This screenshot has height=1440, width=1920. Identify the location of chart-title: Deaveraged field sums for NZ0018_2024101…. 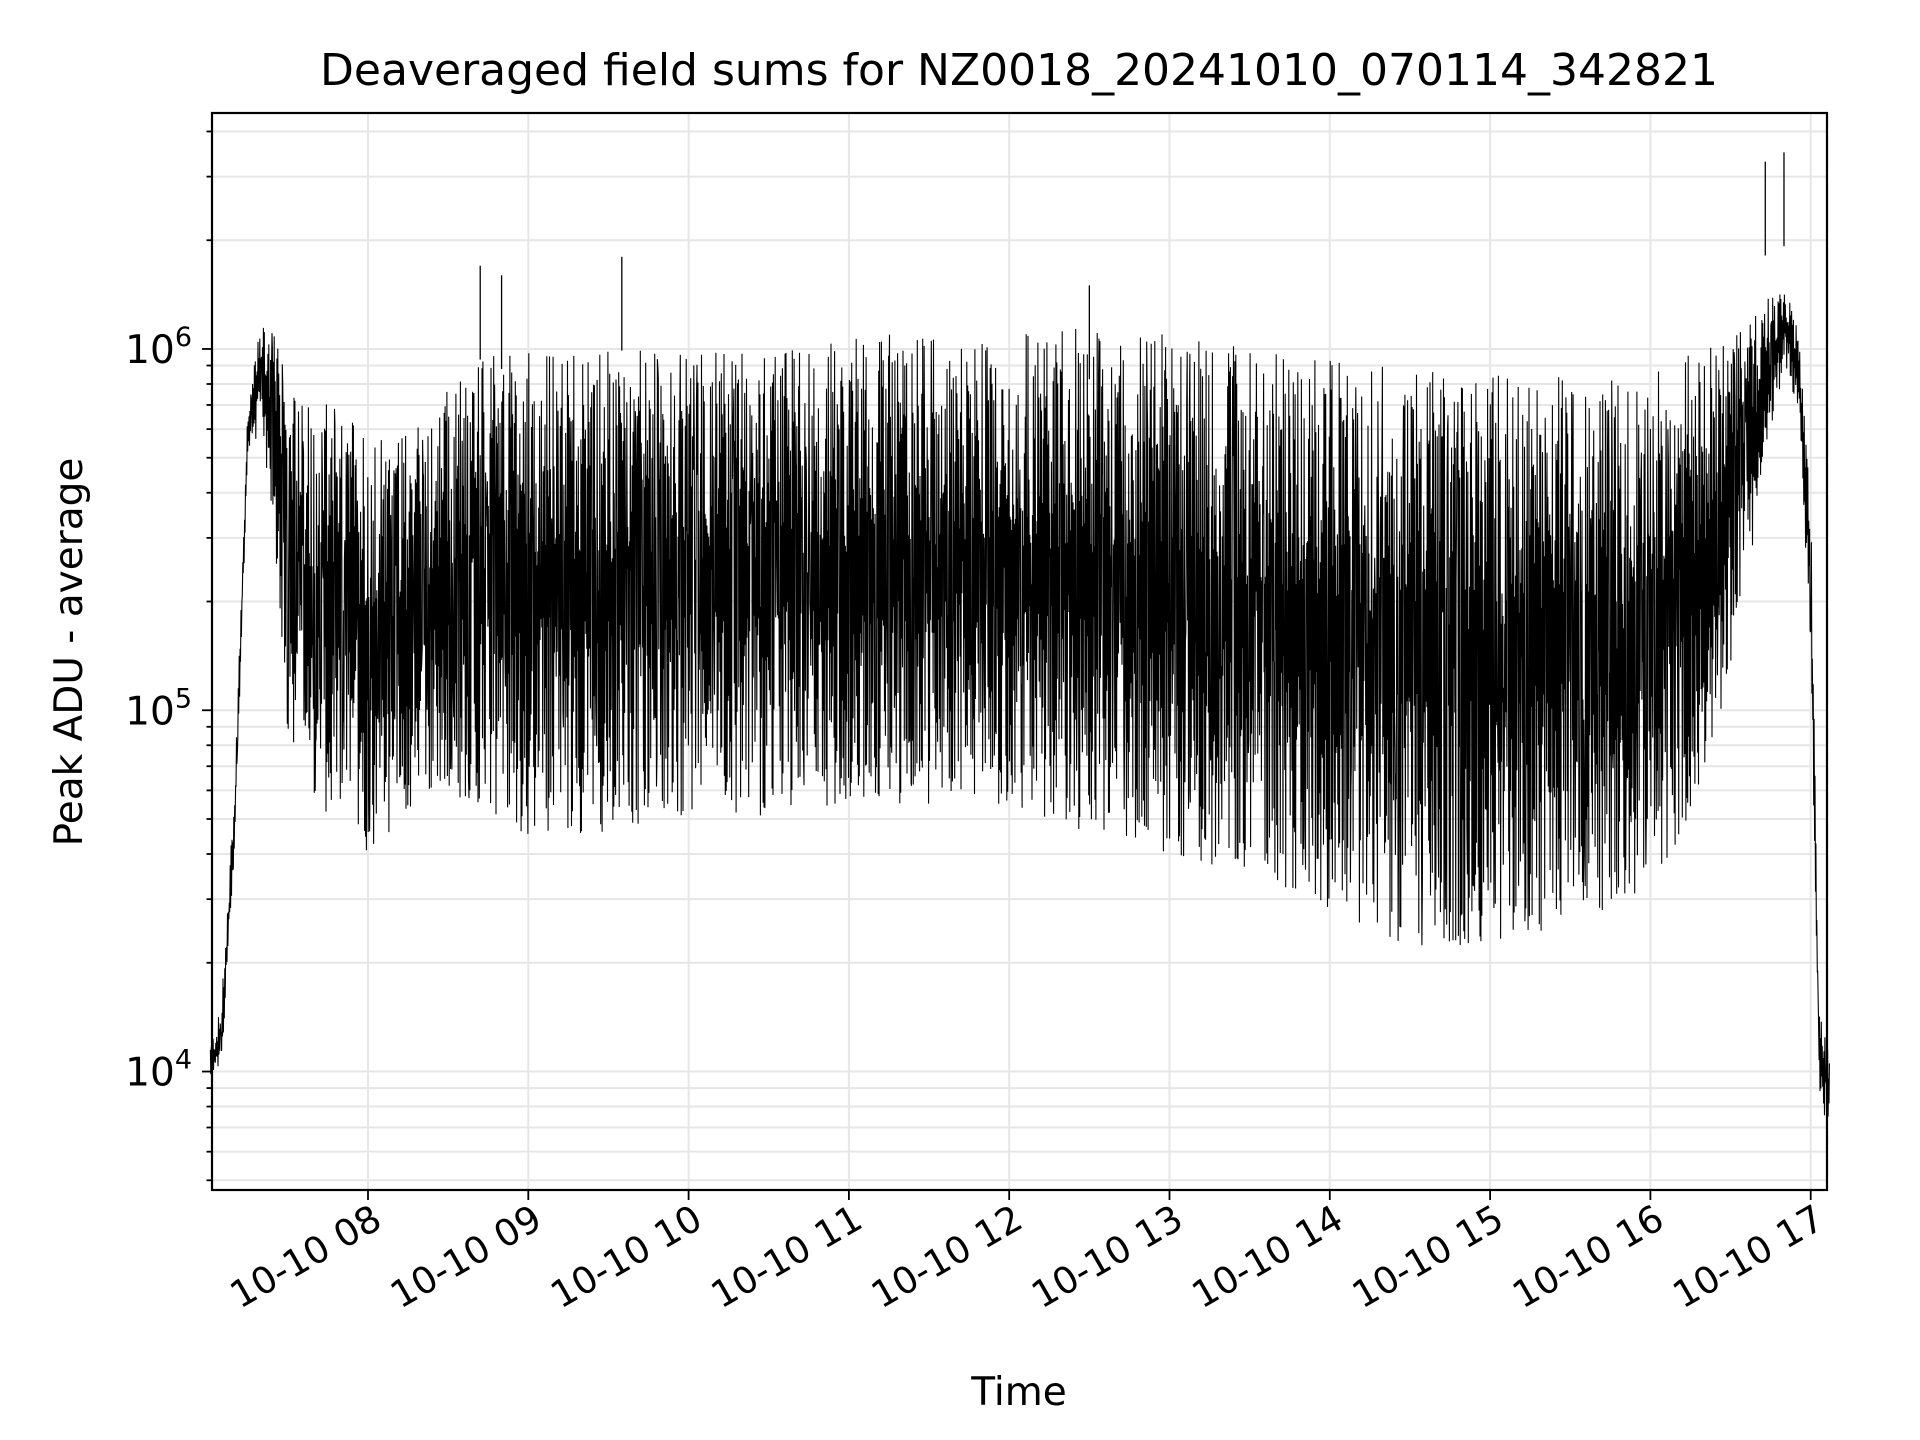
(1019, 70).